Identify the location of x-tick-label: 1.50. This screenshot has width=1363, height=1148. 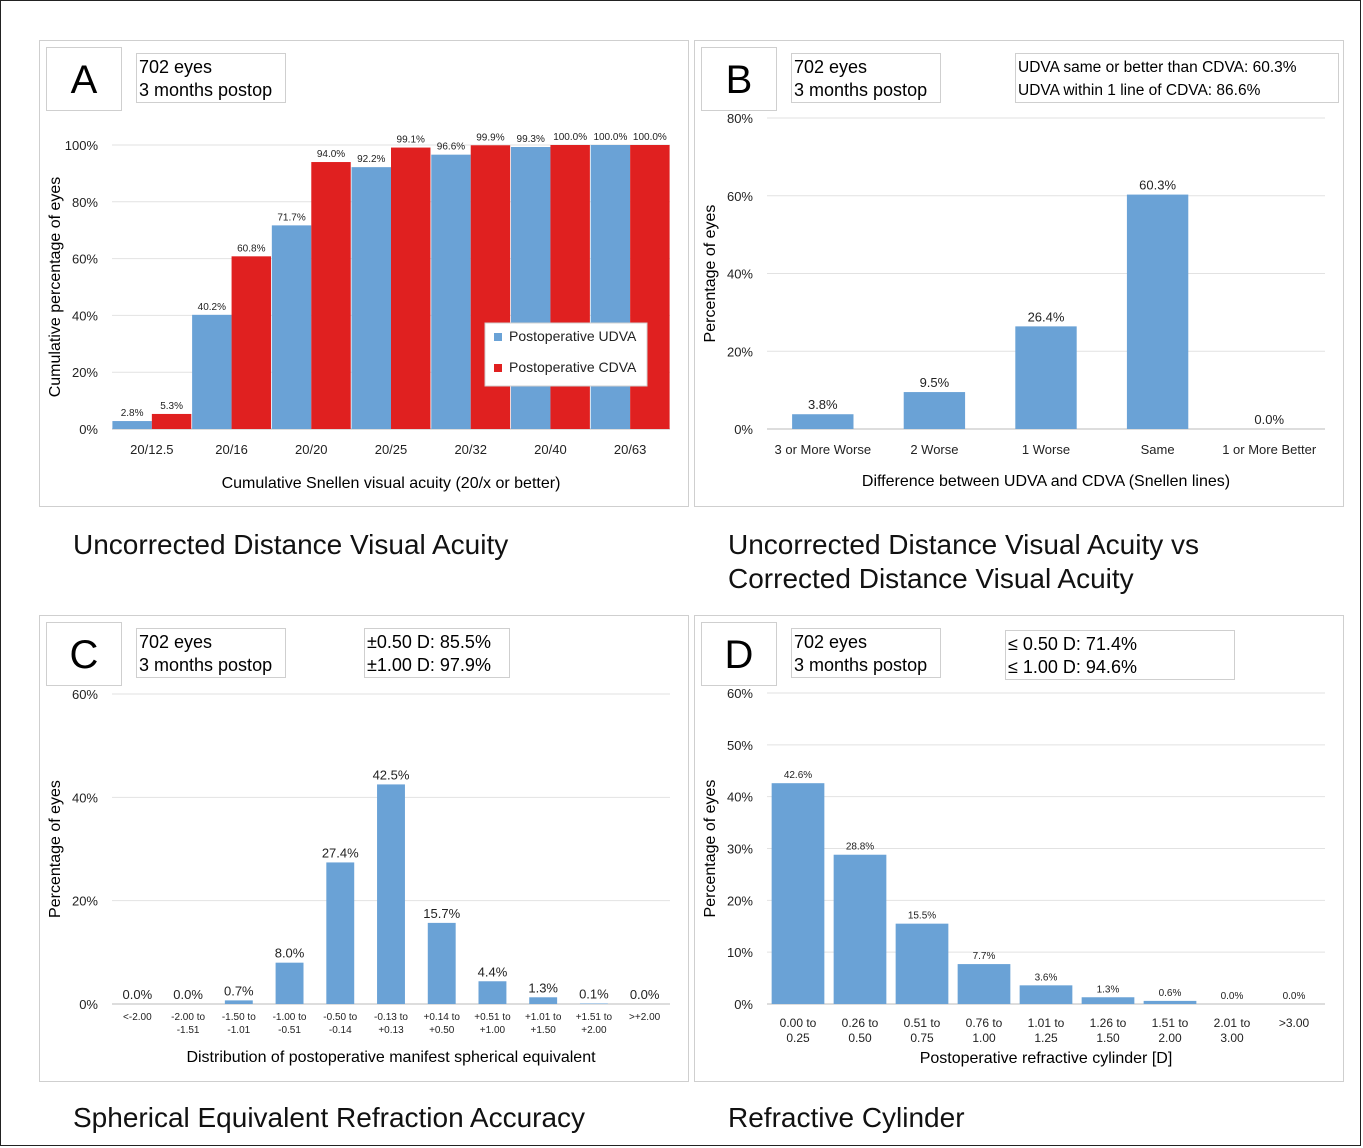
(1108, 1038).